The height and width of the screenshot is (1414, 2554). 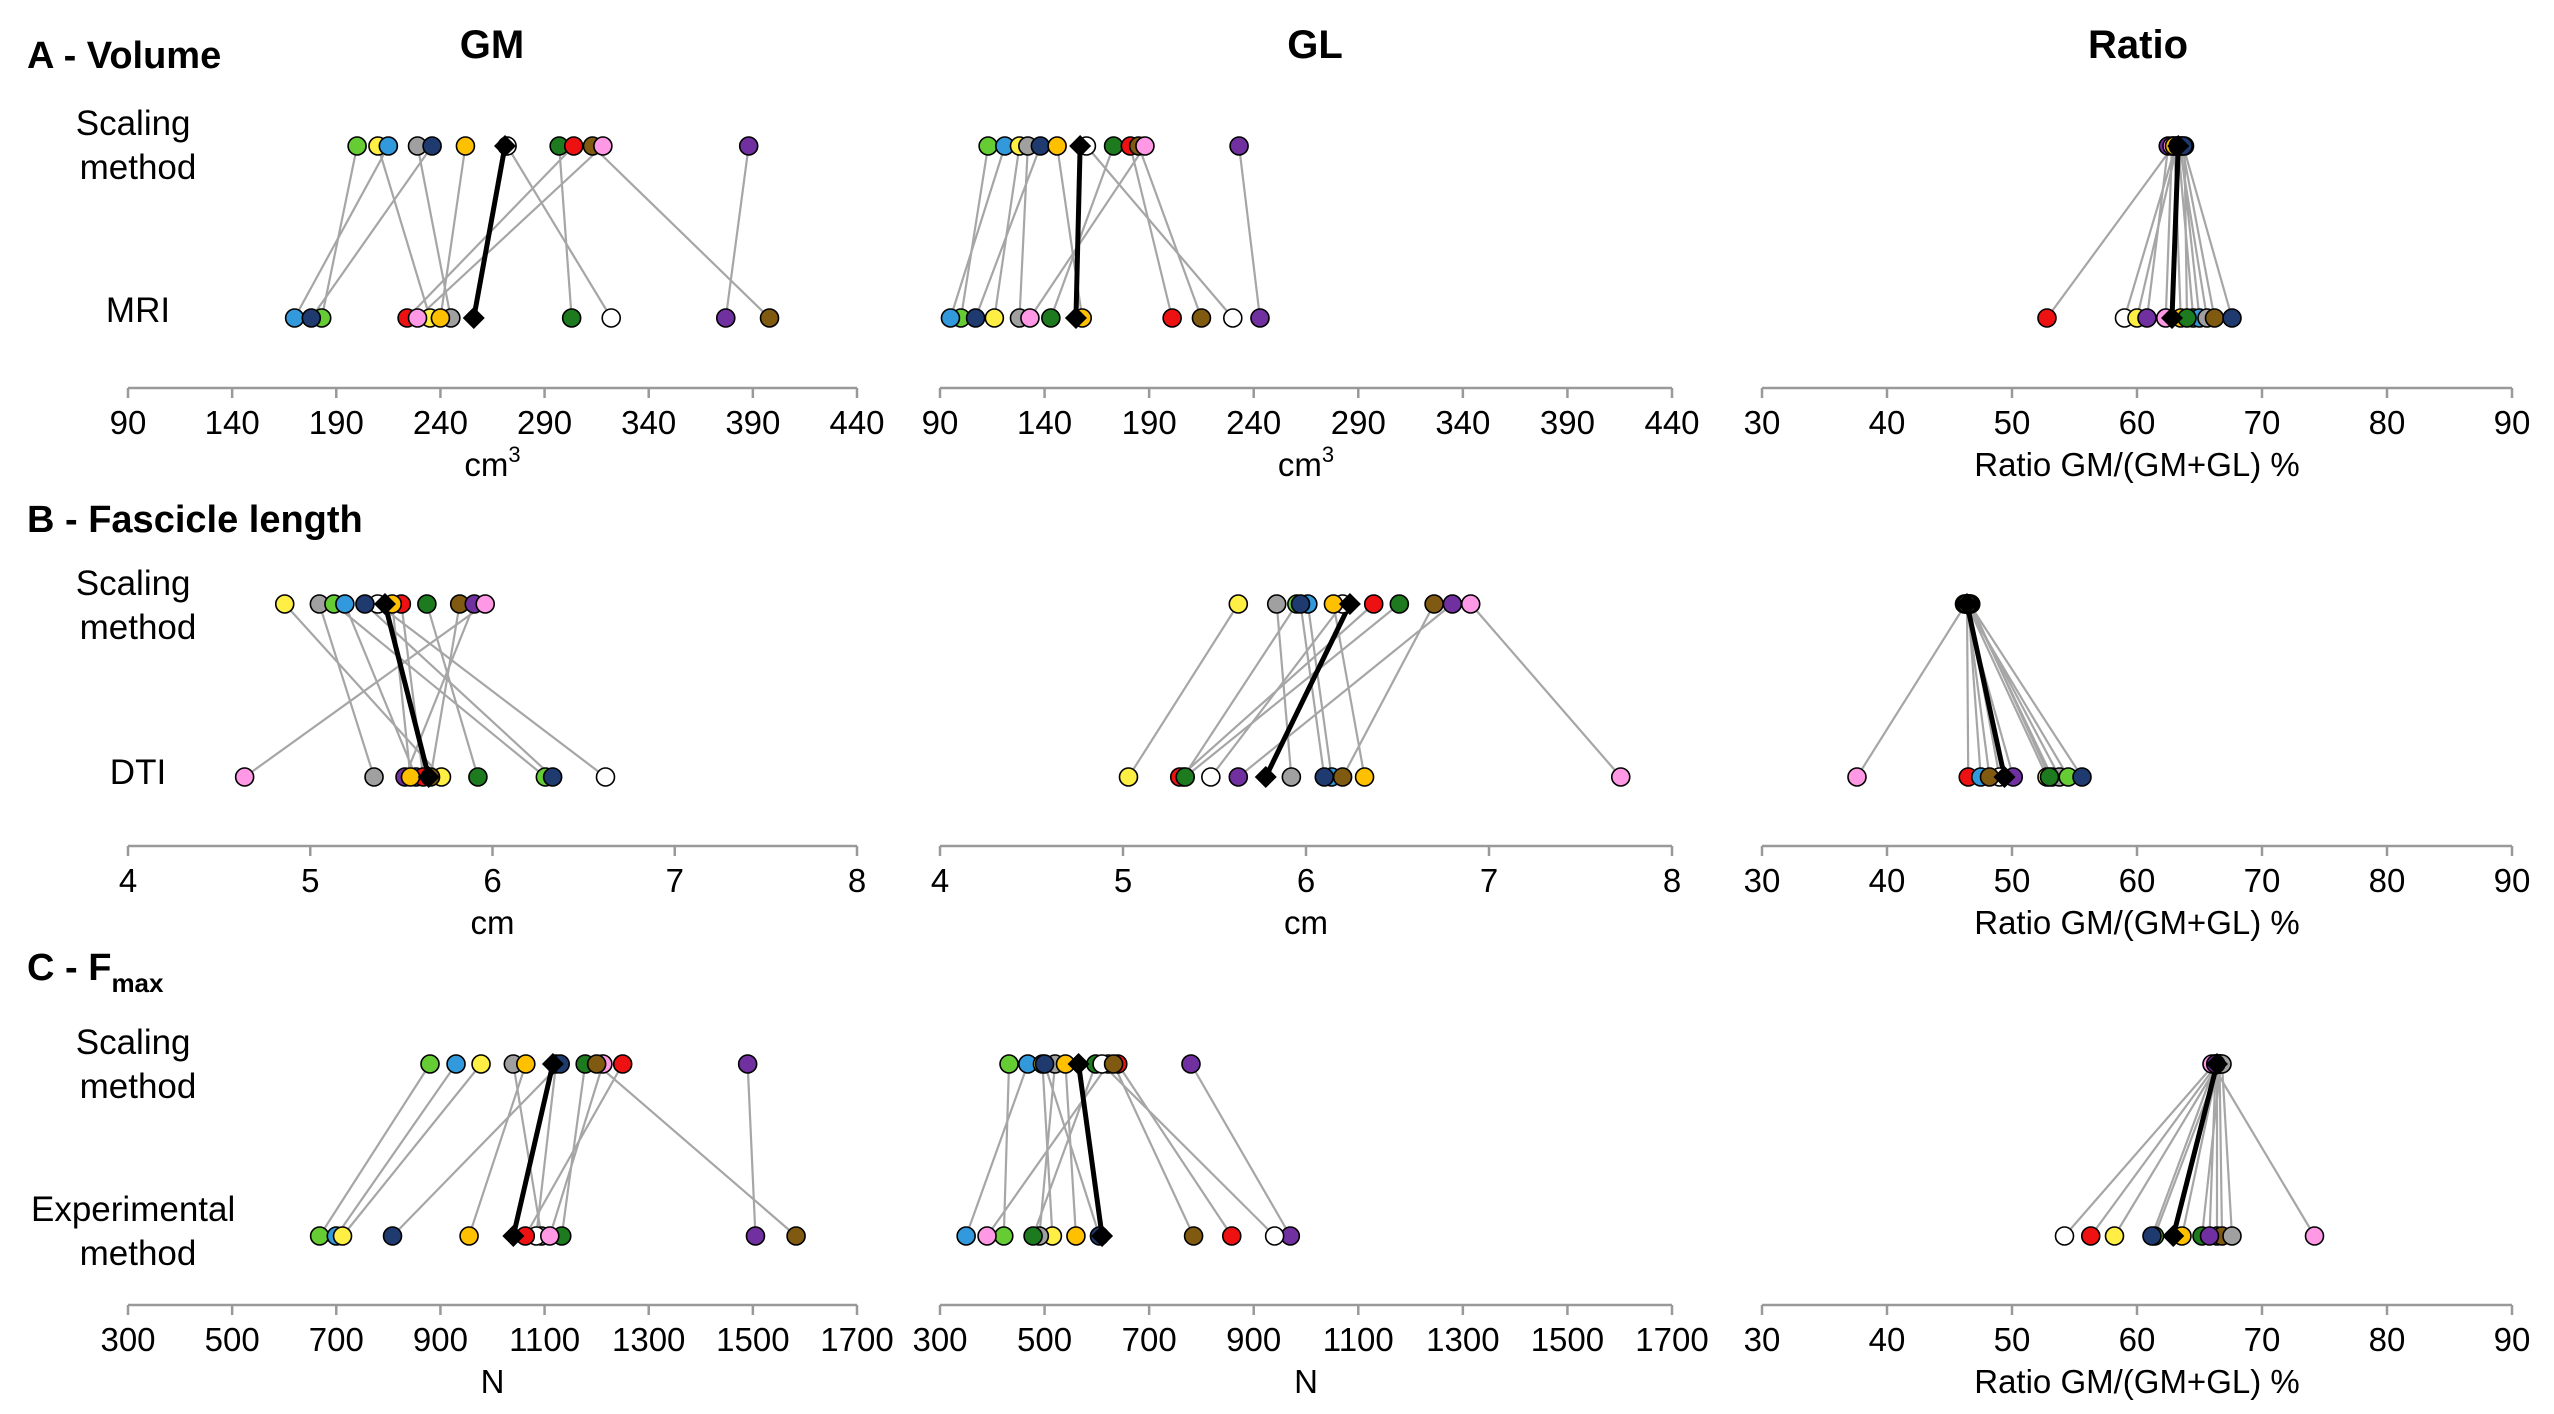 I want to click on point-top-blue, so click(x=388, y=146).